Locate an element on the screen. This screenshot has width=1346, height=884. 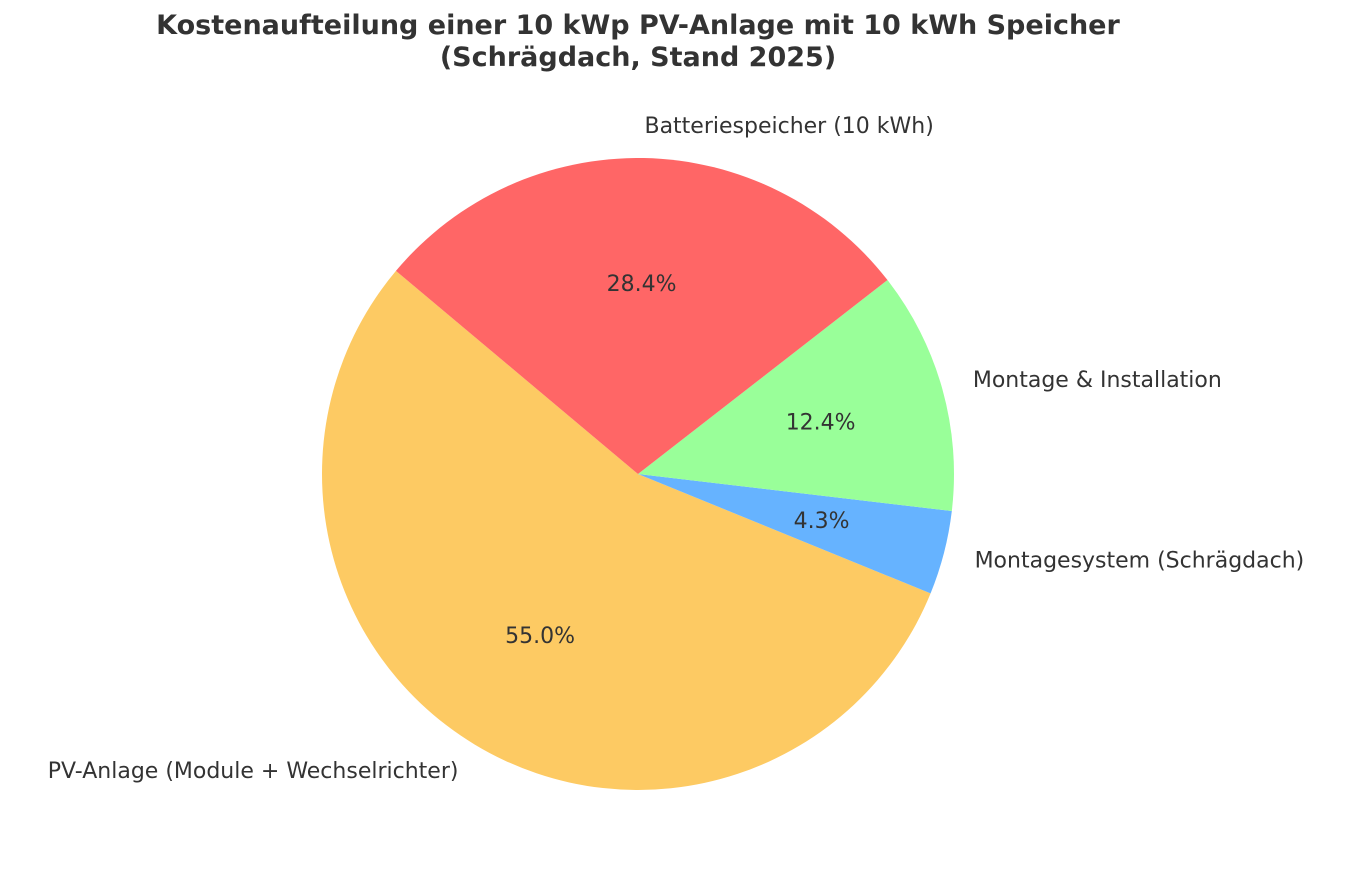
chart-title-line-2: (Schrägdach, Stand 2025) is located at coordinates (638, 57).